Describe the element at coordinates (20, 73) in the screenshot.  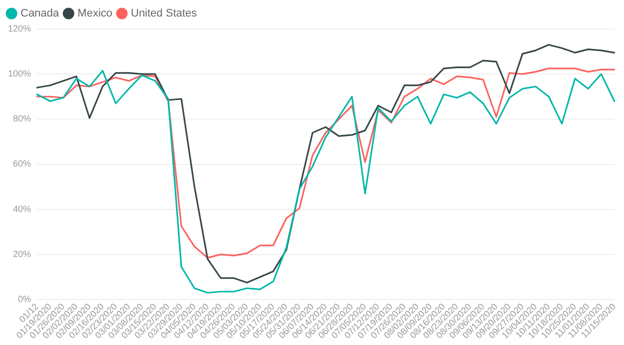
I see `y-tick-label: 100%` at that location.